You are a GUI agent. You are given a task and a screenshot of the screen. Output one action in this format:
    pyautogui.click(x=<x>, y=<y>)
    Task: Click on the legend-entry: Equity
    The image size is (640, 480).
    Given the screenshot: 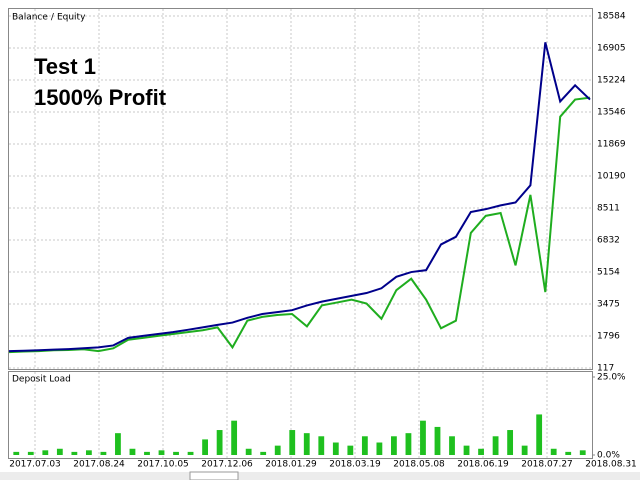 What is the action you would take?
    pyautogui.click(x=71, y=18)
    